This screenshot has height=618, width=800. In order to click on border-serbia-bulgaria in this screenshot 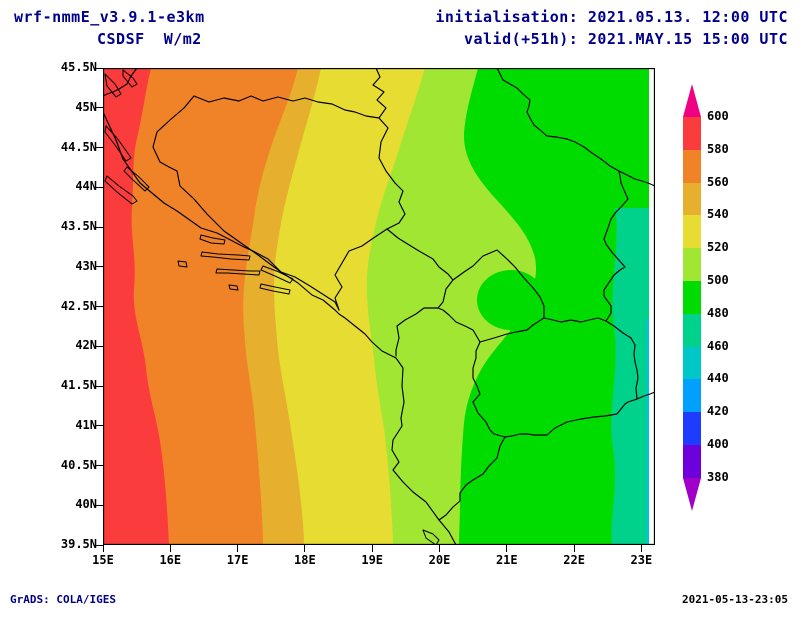, I will do `click(616, 246)`.